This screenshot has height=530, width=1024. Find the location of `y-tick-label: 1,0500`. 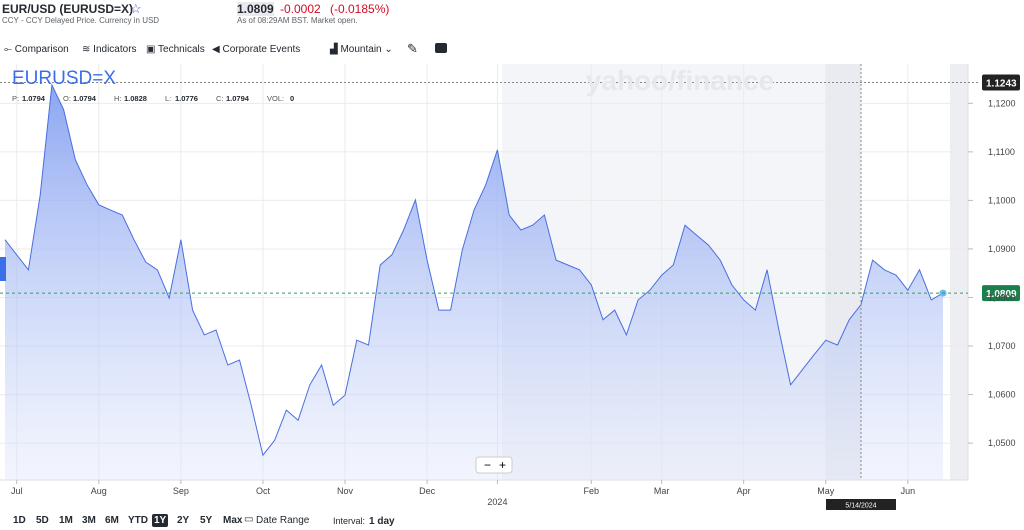

y-tick-label: 1,0500 is located at coordinates (1002, 443).